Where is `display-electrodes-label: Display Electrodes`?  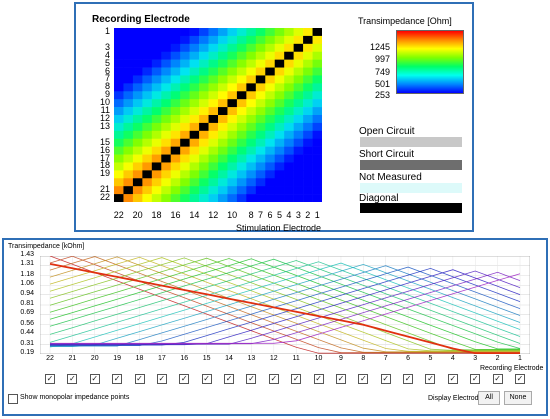 display-electrodes-label: Display Electrodes is located at coordinates (457, 398).